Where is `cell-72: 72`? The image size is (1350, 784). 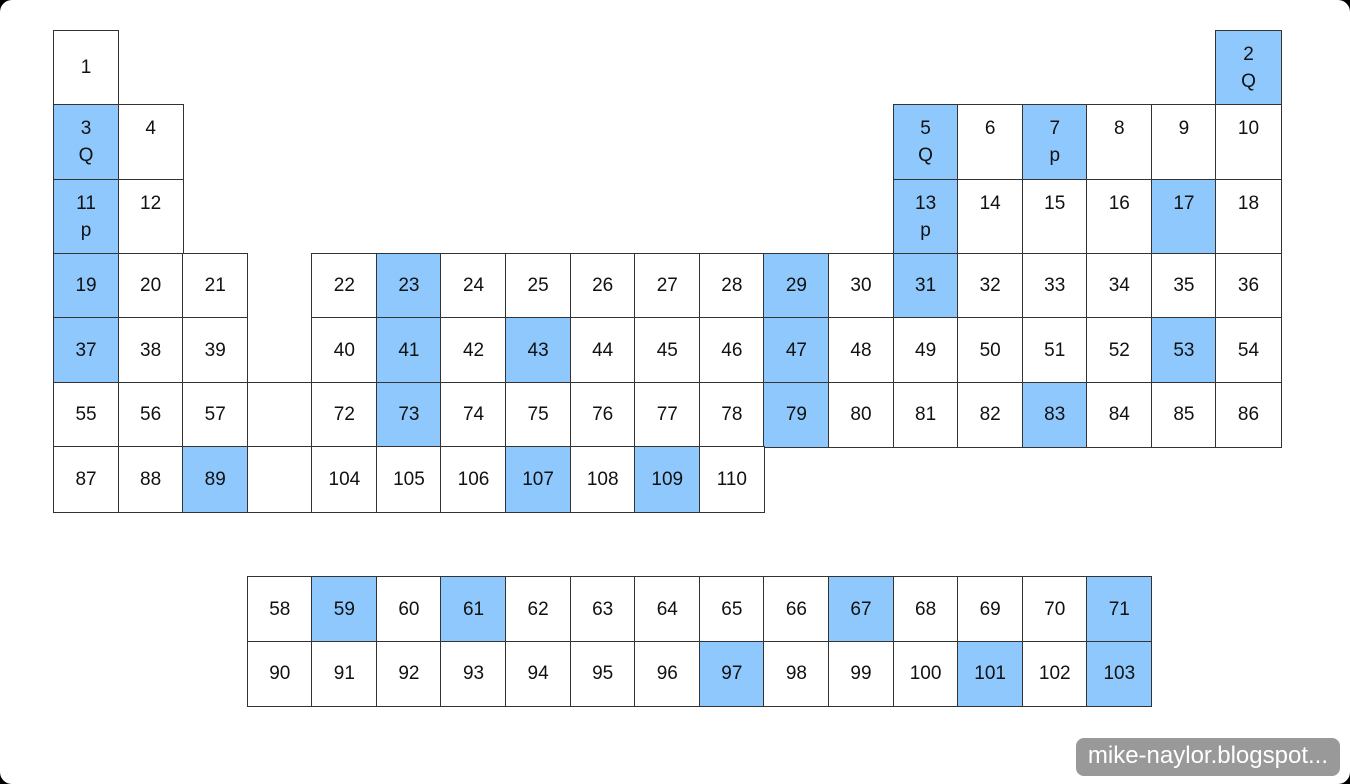 cell-72: 72 is located at coordinates (344, 415).